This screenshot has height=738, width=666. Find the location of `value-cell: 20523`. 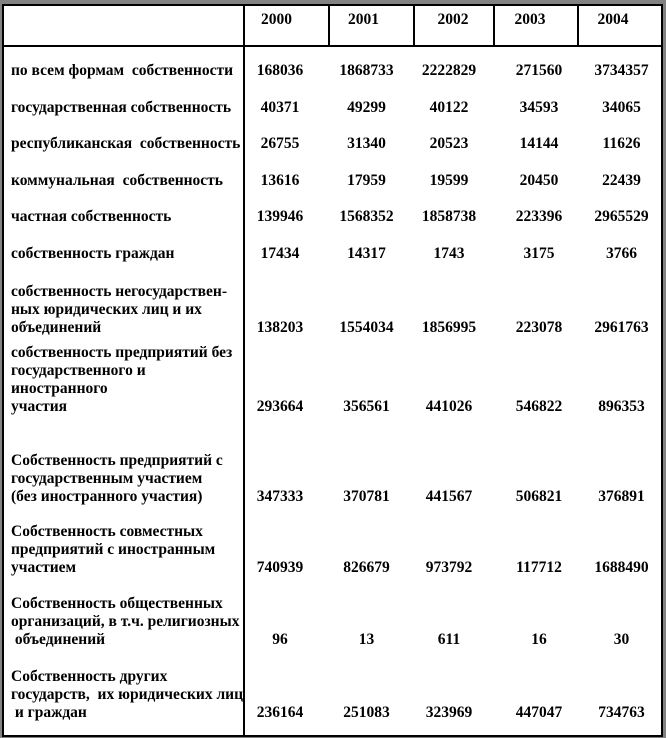

value-cell: 20523 is located at coordinates (449, 143).